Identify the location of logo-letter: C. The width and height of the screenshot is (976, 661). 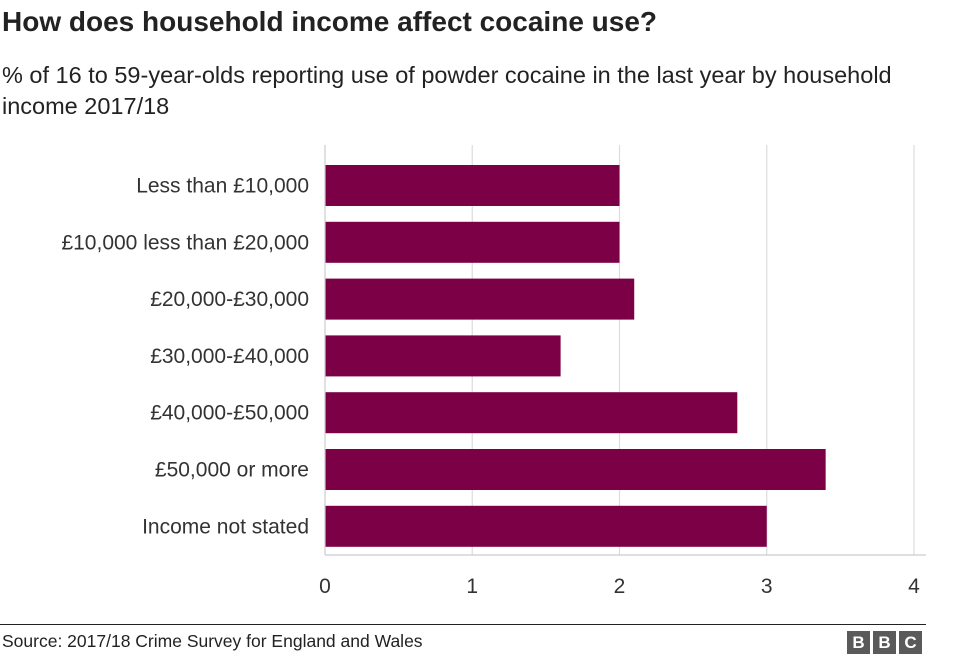
(910, 642).